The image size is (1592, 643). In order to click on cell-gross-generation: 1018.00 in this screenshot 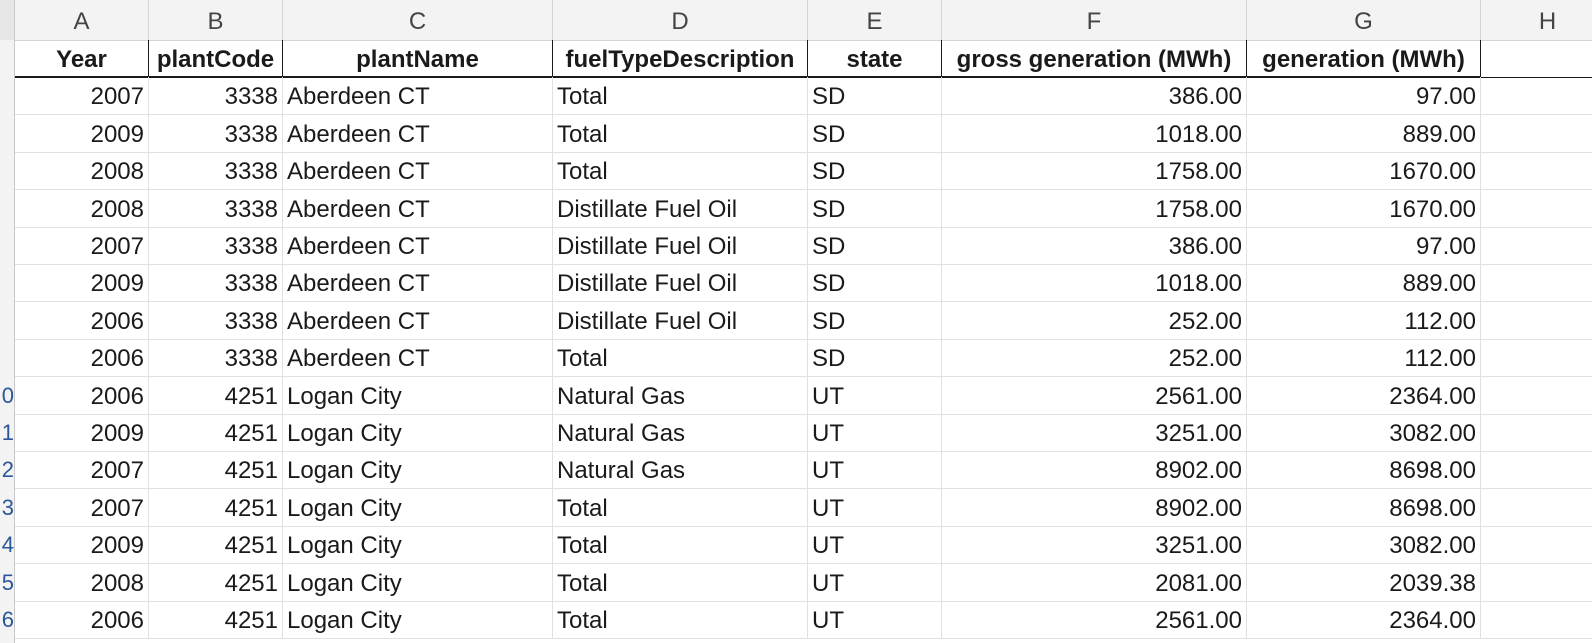, I will do `click(1094, 133)`.